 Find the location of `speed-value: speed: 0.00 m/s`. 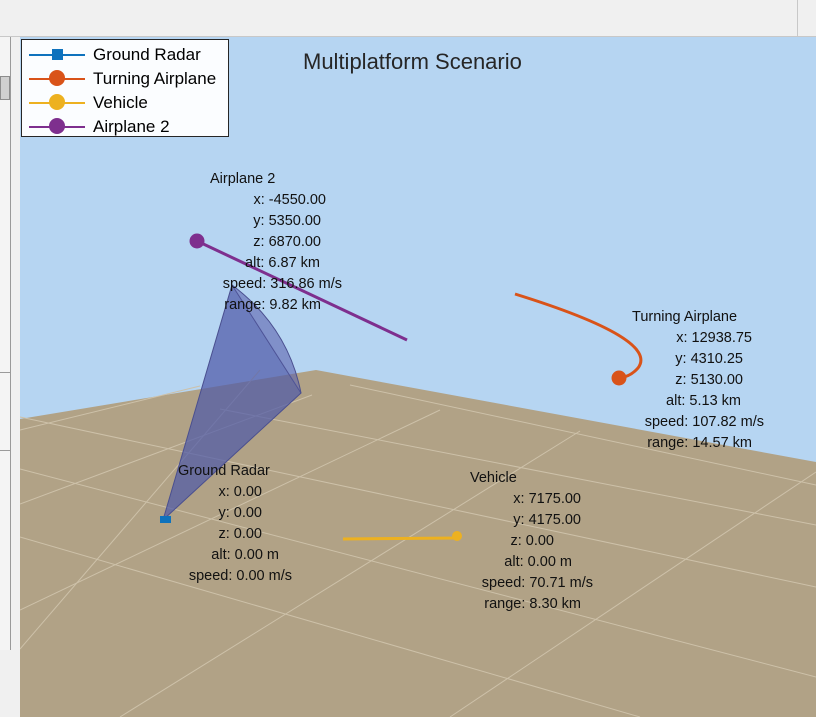

speed-value: speed: 0.00 m/s is located at coordinates (240, 576).